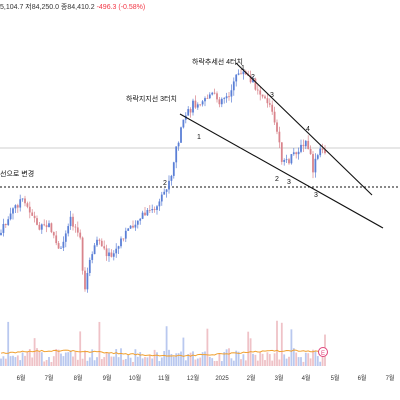  I want to click on x-tick-label: 7월, so click(390, 378).